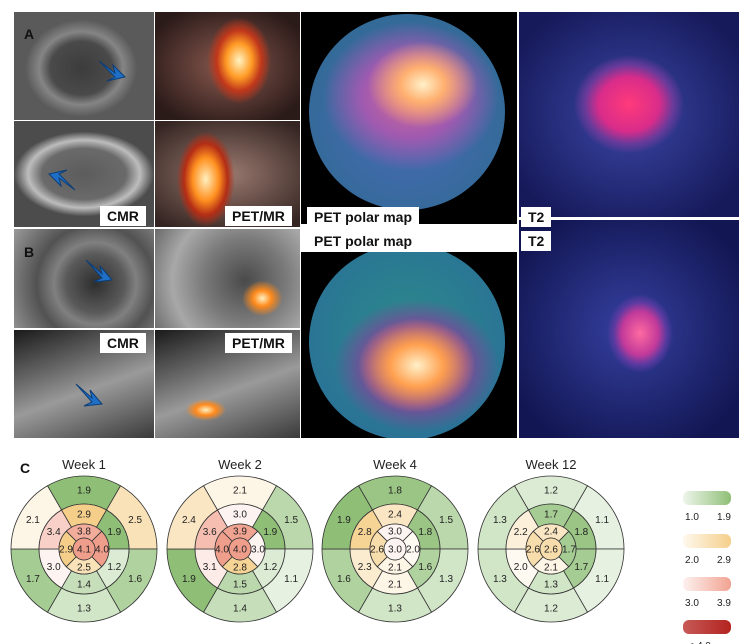 The width and height of the screenshot is (753, 644). I want to click on panel-b-letter: B, so click(29, 252).